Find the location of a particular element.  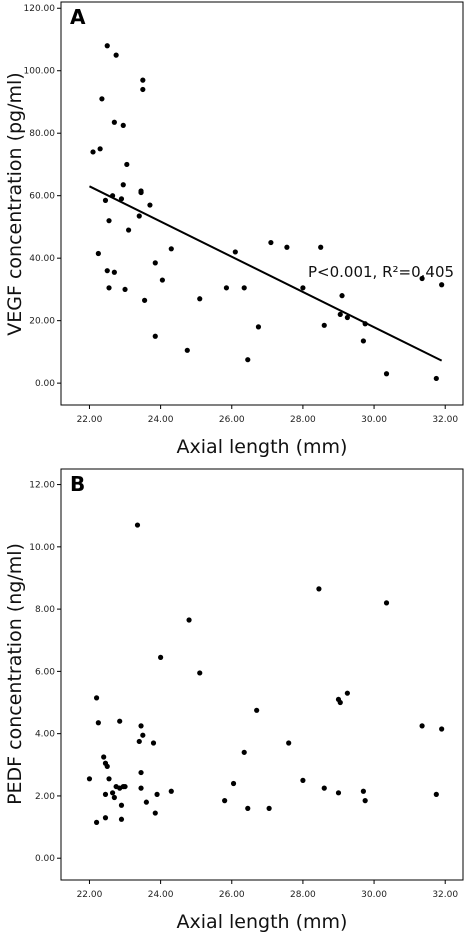

panel-label: A is located at coordinates (78, 17).